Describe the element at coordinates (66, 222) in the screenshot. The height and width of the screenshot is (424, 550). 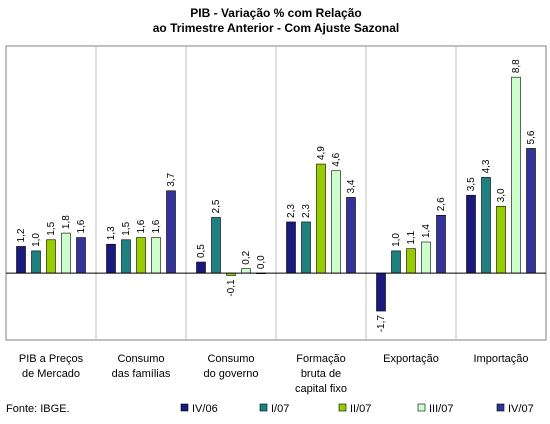
I see `data-label: 1,8` at that location.